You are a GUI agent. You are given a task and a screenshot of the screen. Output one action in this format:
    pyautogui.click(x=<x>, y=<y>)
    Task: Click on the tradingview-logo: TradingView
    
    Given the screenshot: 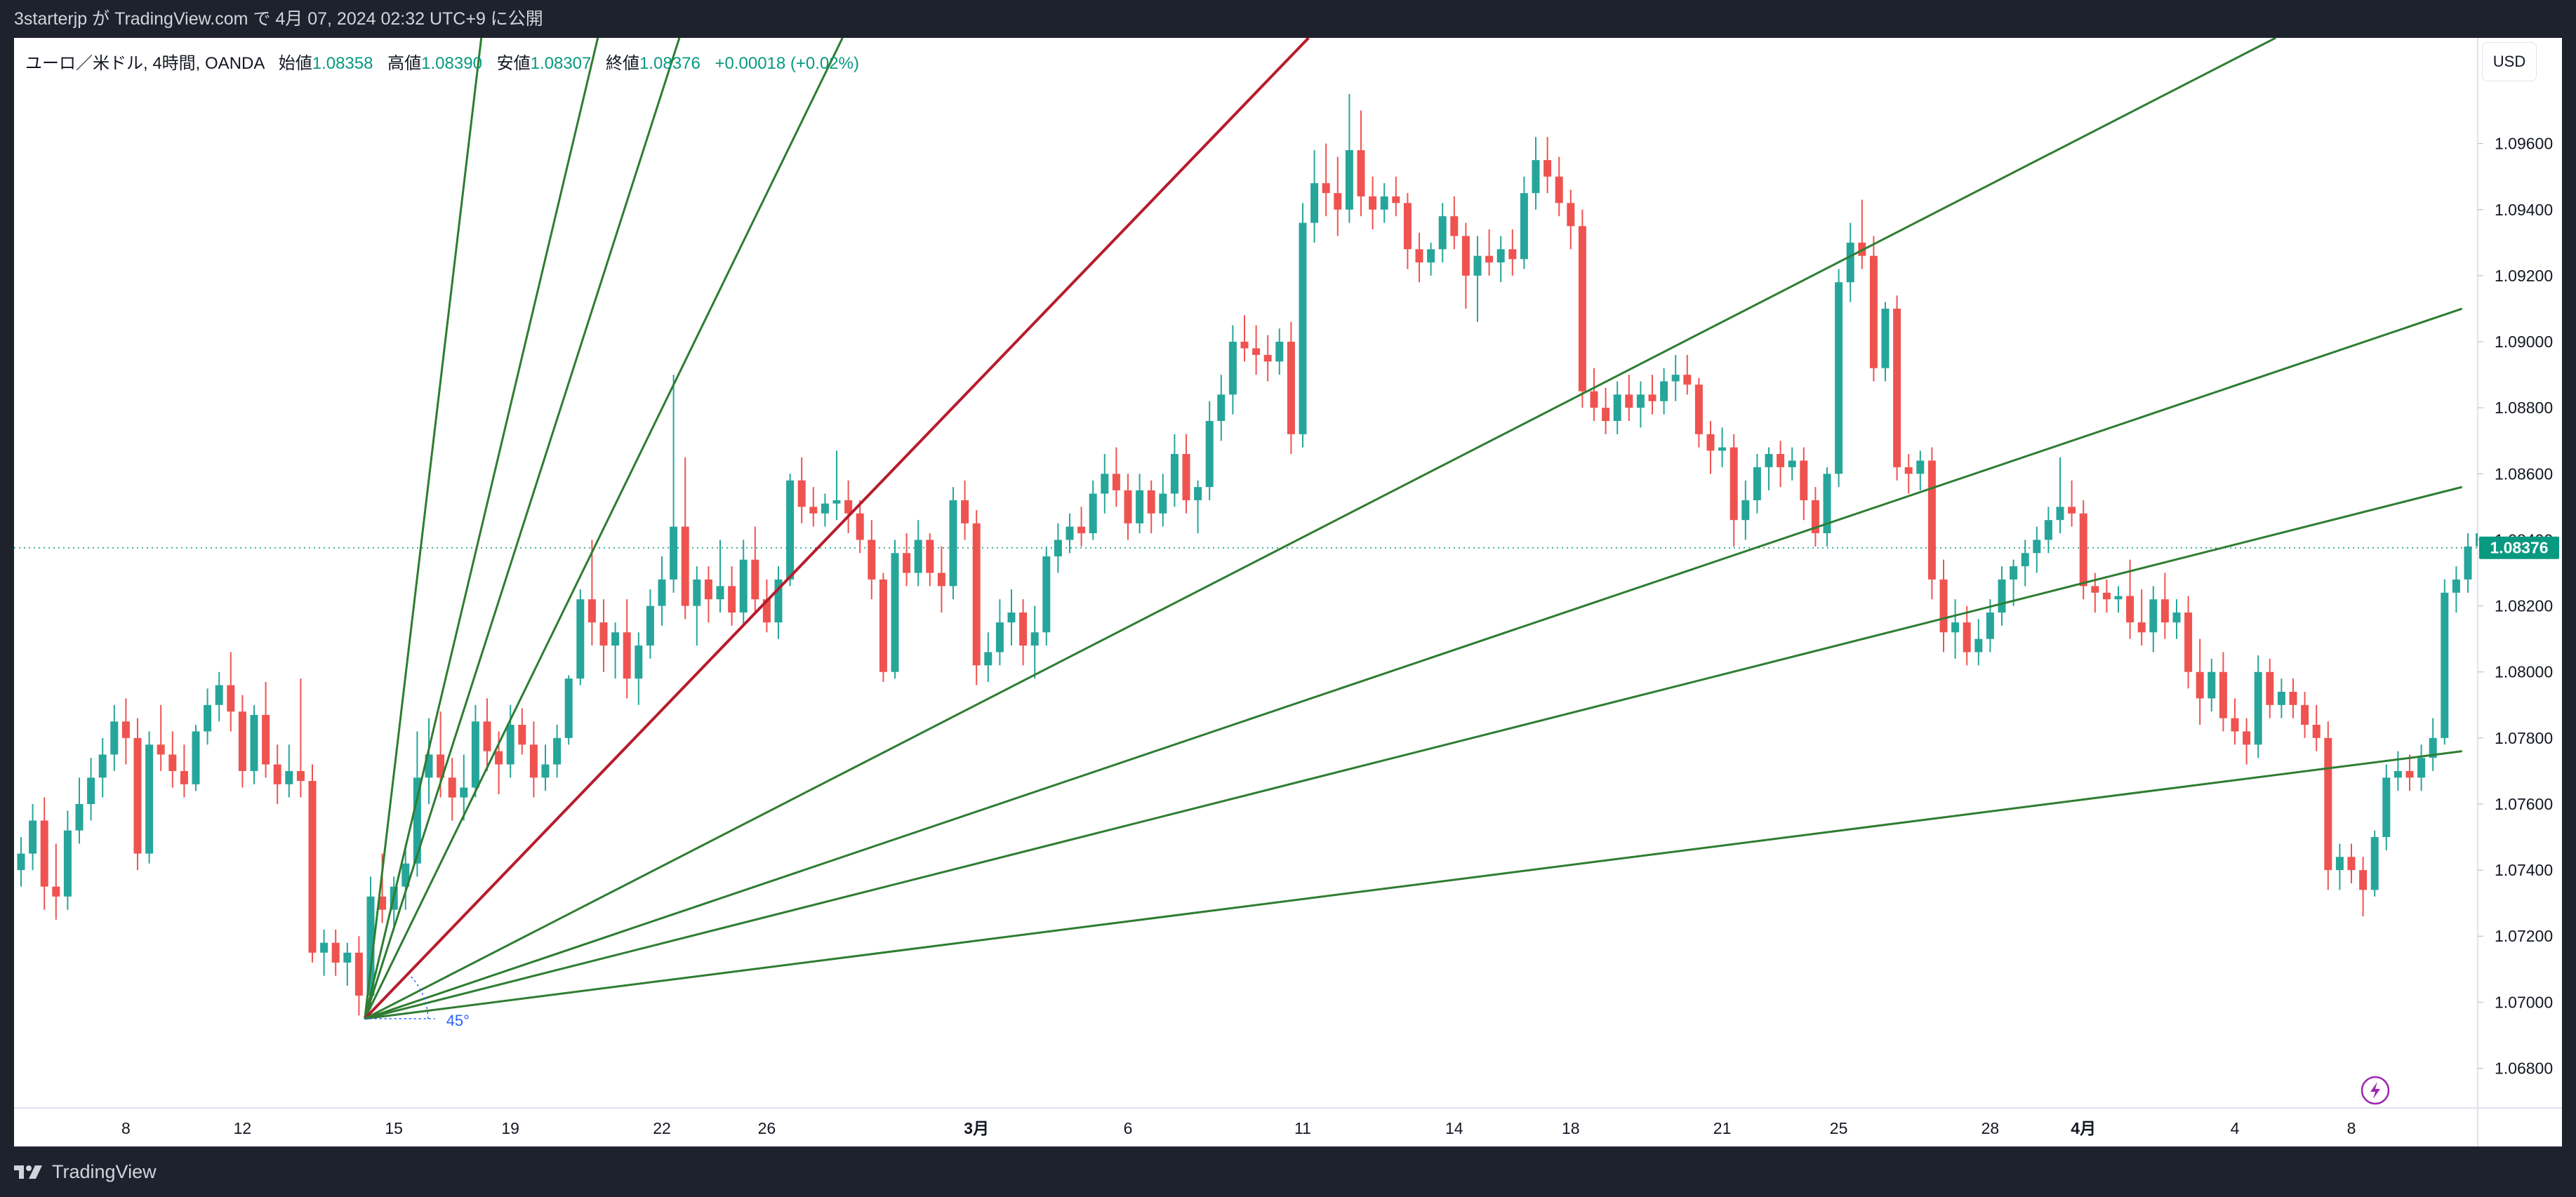 What is the action you would take?
    pyautogui.click(x=86, y=1171)
    